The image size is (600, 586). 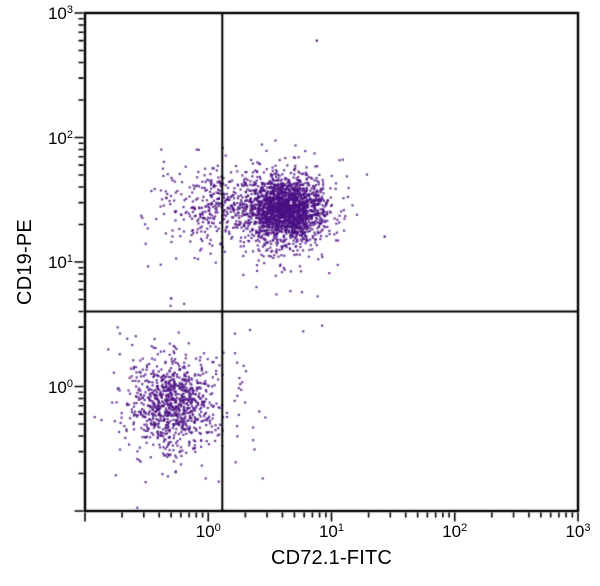 What do you see at coordinates (331, 558) in the screenshot?
I see `x-axis-label: CD72.1-FITC` at bounding box center [331, 558].